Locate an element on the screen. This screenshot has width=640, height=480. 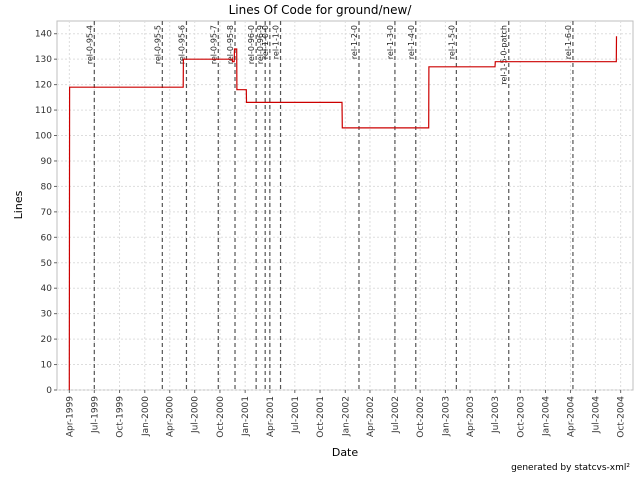
y-tick-label: 70 is located at coordinates (47, 213).